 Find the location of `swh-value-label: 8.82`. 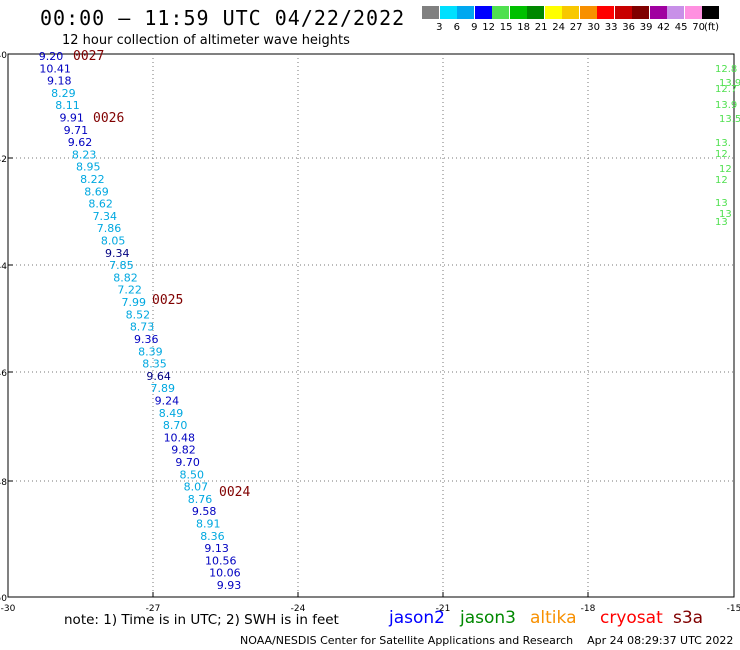

swh-value-label: 8.82 is located at coordinates (125, 277).